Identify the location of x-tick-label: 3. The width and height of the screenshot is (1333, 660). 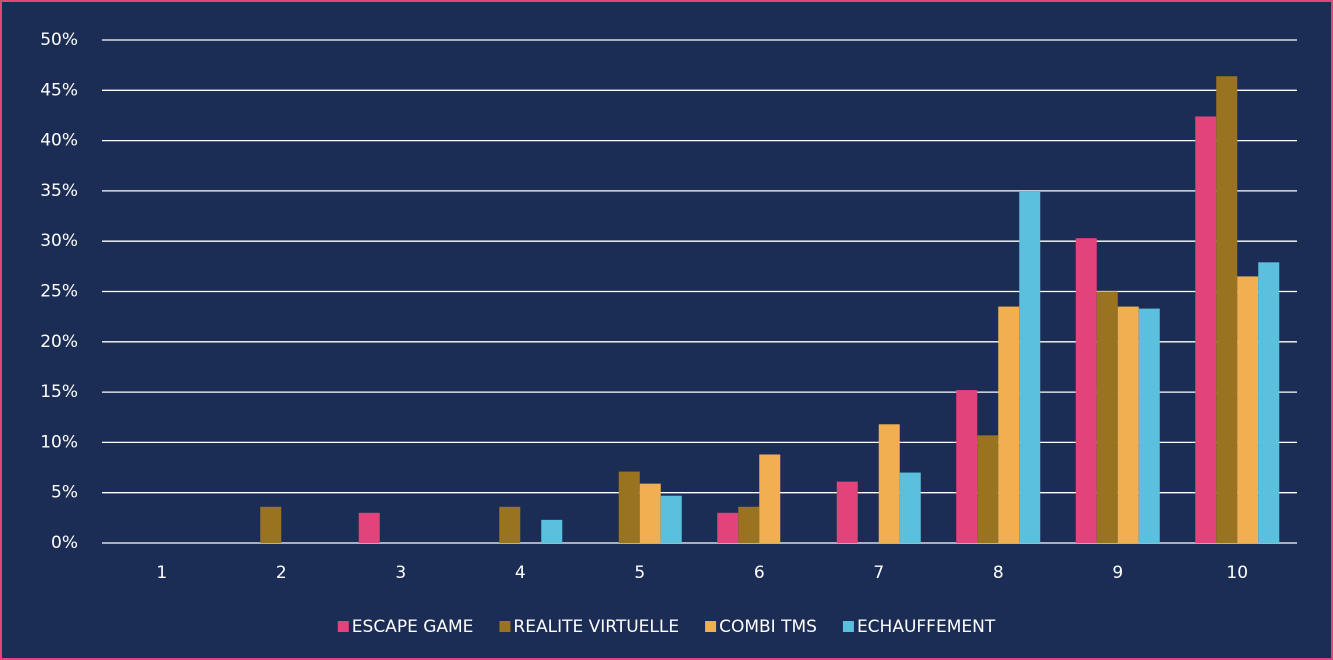
(400, 573).